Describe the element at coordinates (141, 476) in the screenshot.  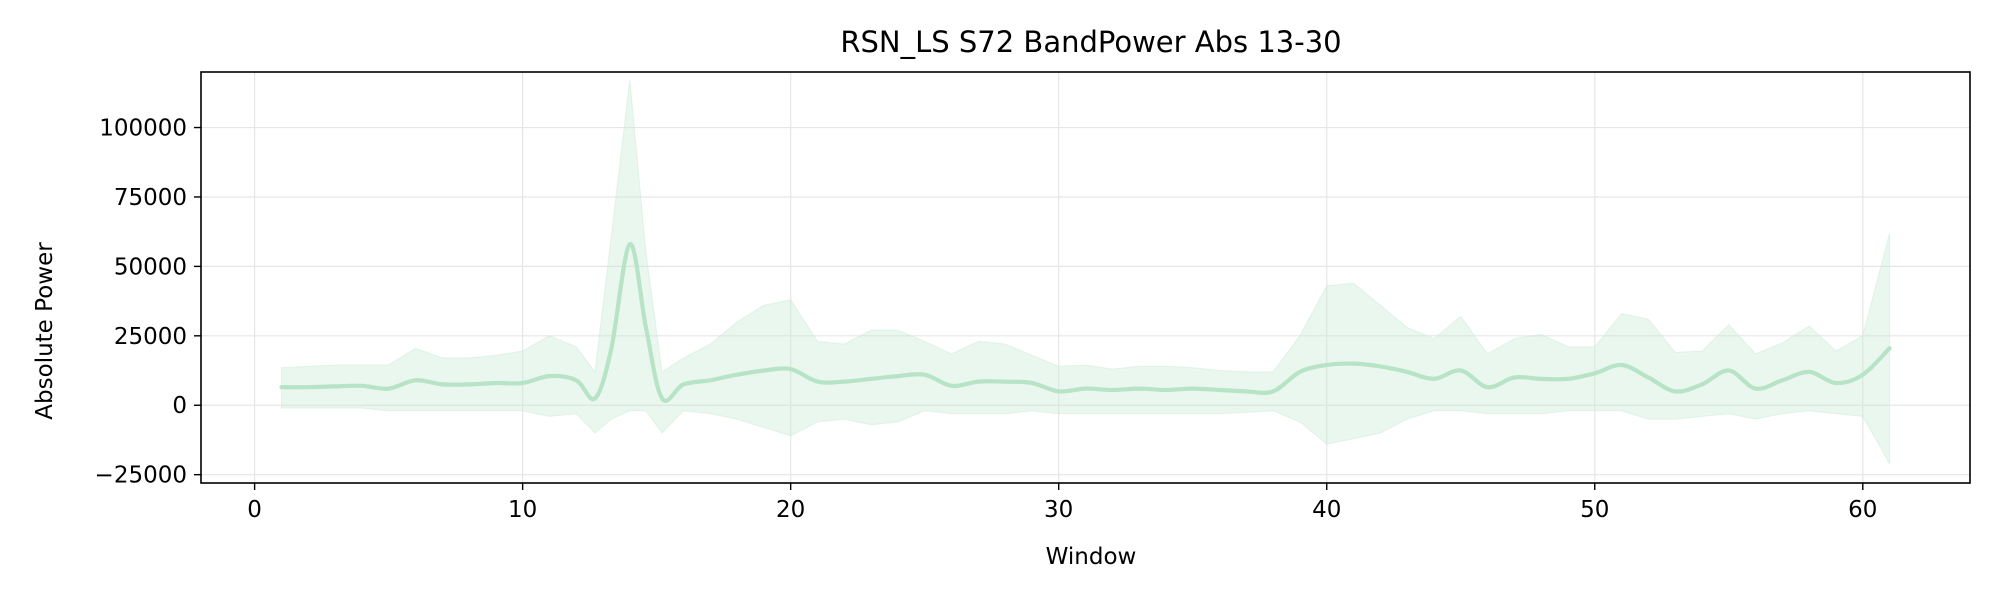
I see `y-tick-label: −25000` at that location.